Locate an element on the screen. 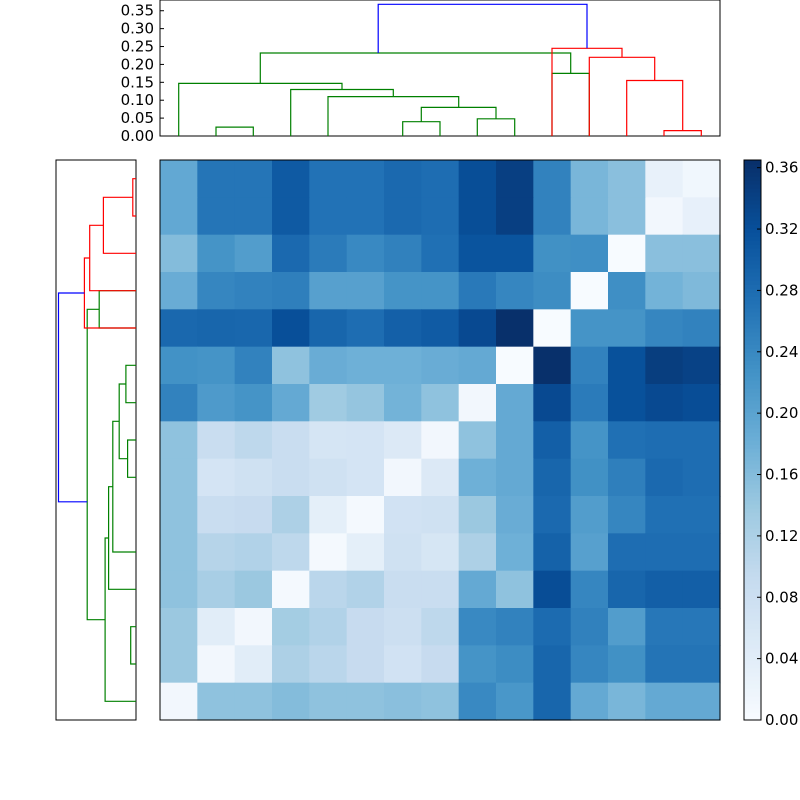  top-dendrogram-tick-label: 0.25 is located at coordinates (137, 47).